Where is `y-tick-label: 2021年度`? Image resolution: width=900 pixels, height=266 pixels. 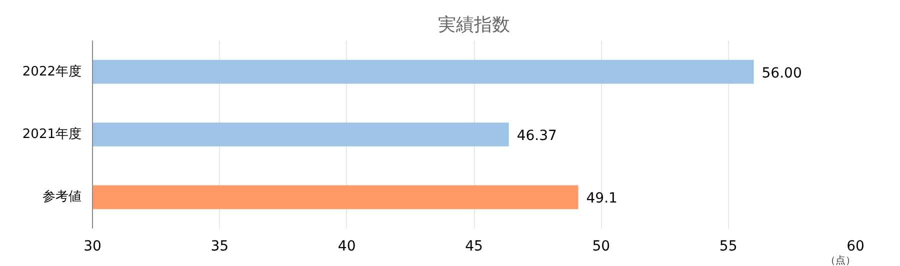
y-tick-label: 2021年度 is located at coordinates (52, 134).